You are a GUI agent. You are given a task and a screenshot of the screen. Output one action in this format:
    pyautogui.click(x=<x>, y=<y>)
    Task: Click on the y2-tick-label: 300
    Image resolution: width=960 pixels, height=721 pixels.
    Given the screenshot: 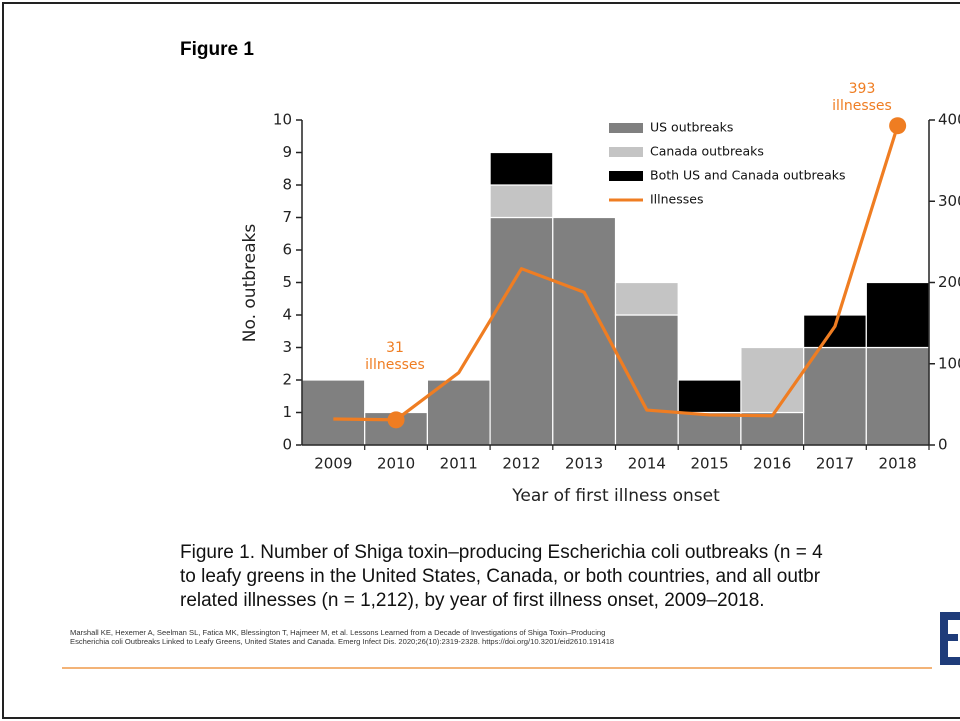 What is the action you would take?
    pyautogui.click(x=949, y=201)
    